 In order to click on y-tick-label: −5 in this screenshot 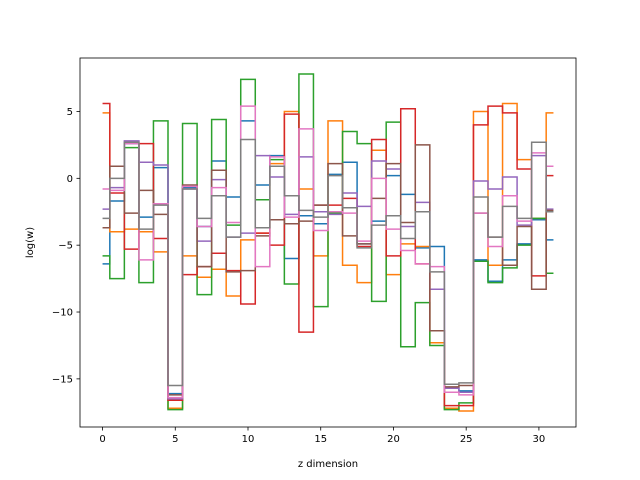, I will do `click(65, 246)`.